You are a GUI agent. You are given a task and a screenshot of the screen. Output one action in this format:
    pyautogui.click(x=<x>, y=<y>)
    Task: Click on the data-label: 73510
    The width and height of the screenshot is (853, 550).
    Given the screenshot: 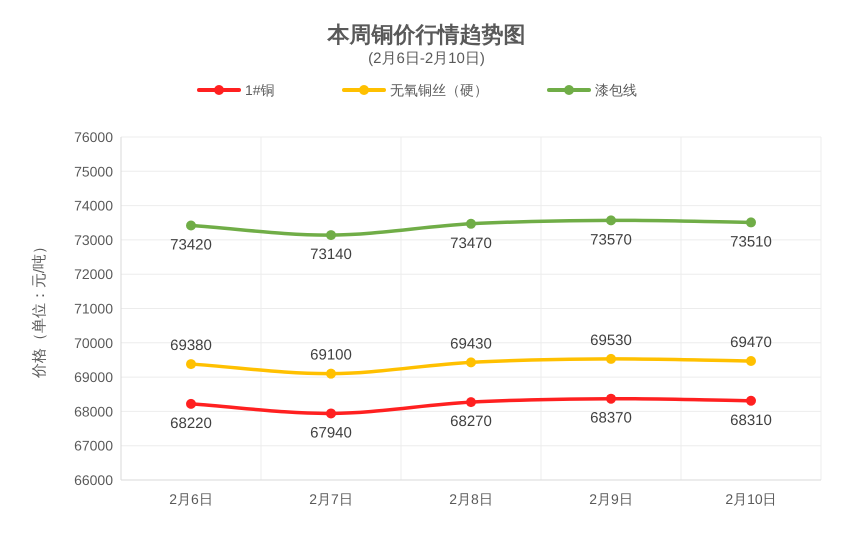 What is the action you would take?
    pyautogui.click(x=751, y=241)
    